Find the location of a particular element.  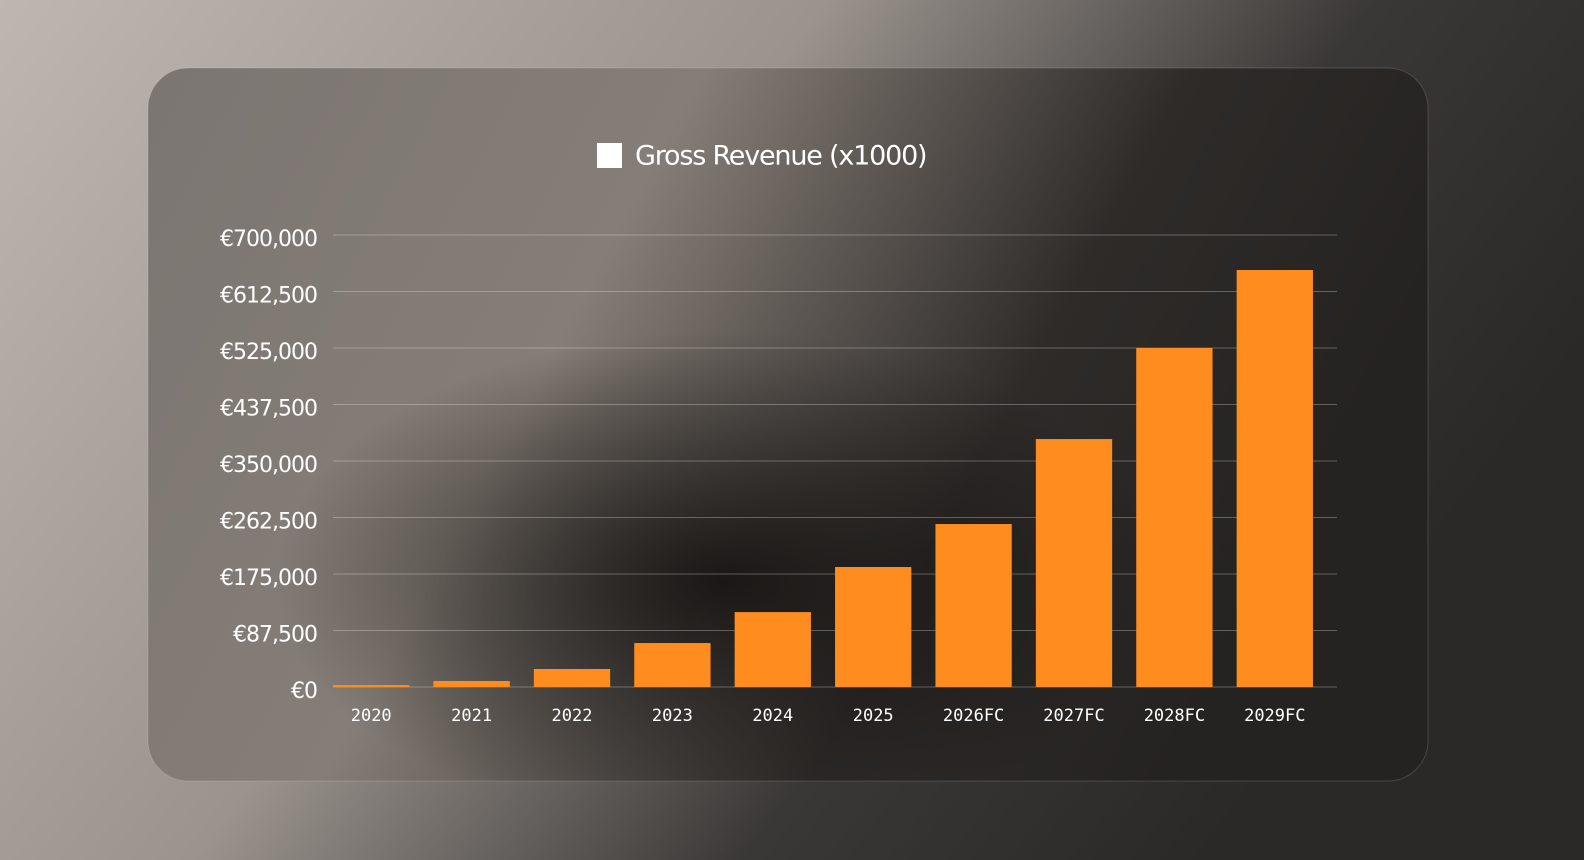

x-tick-label: 2025 is located at coordinates (873, 716).